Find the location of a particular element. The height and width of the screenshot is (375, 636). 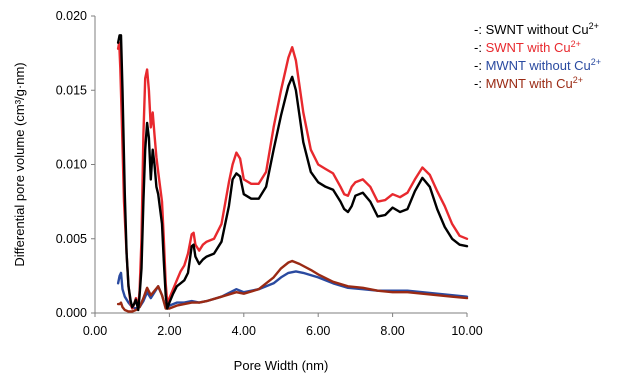

y-tick-label: 0.015 is located at coordinates (71, 90).